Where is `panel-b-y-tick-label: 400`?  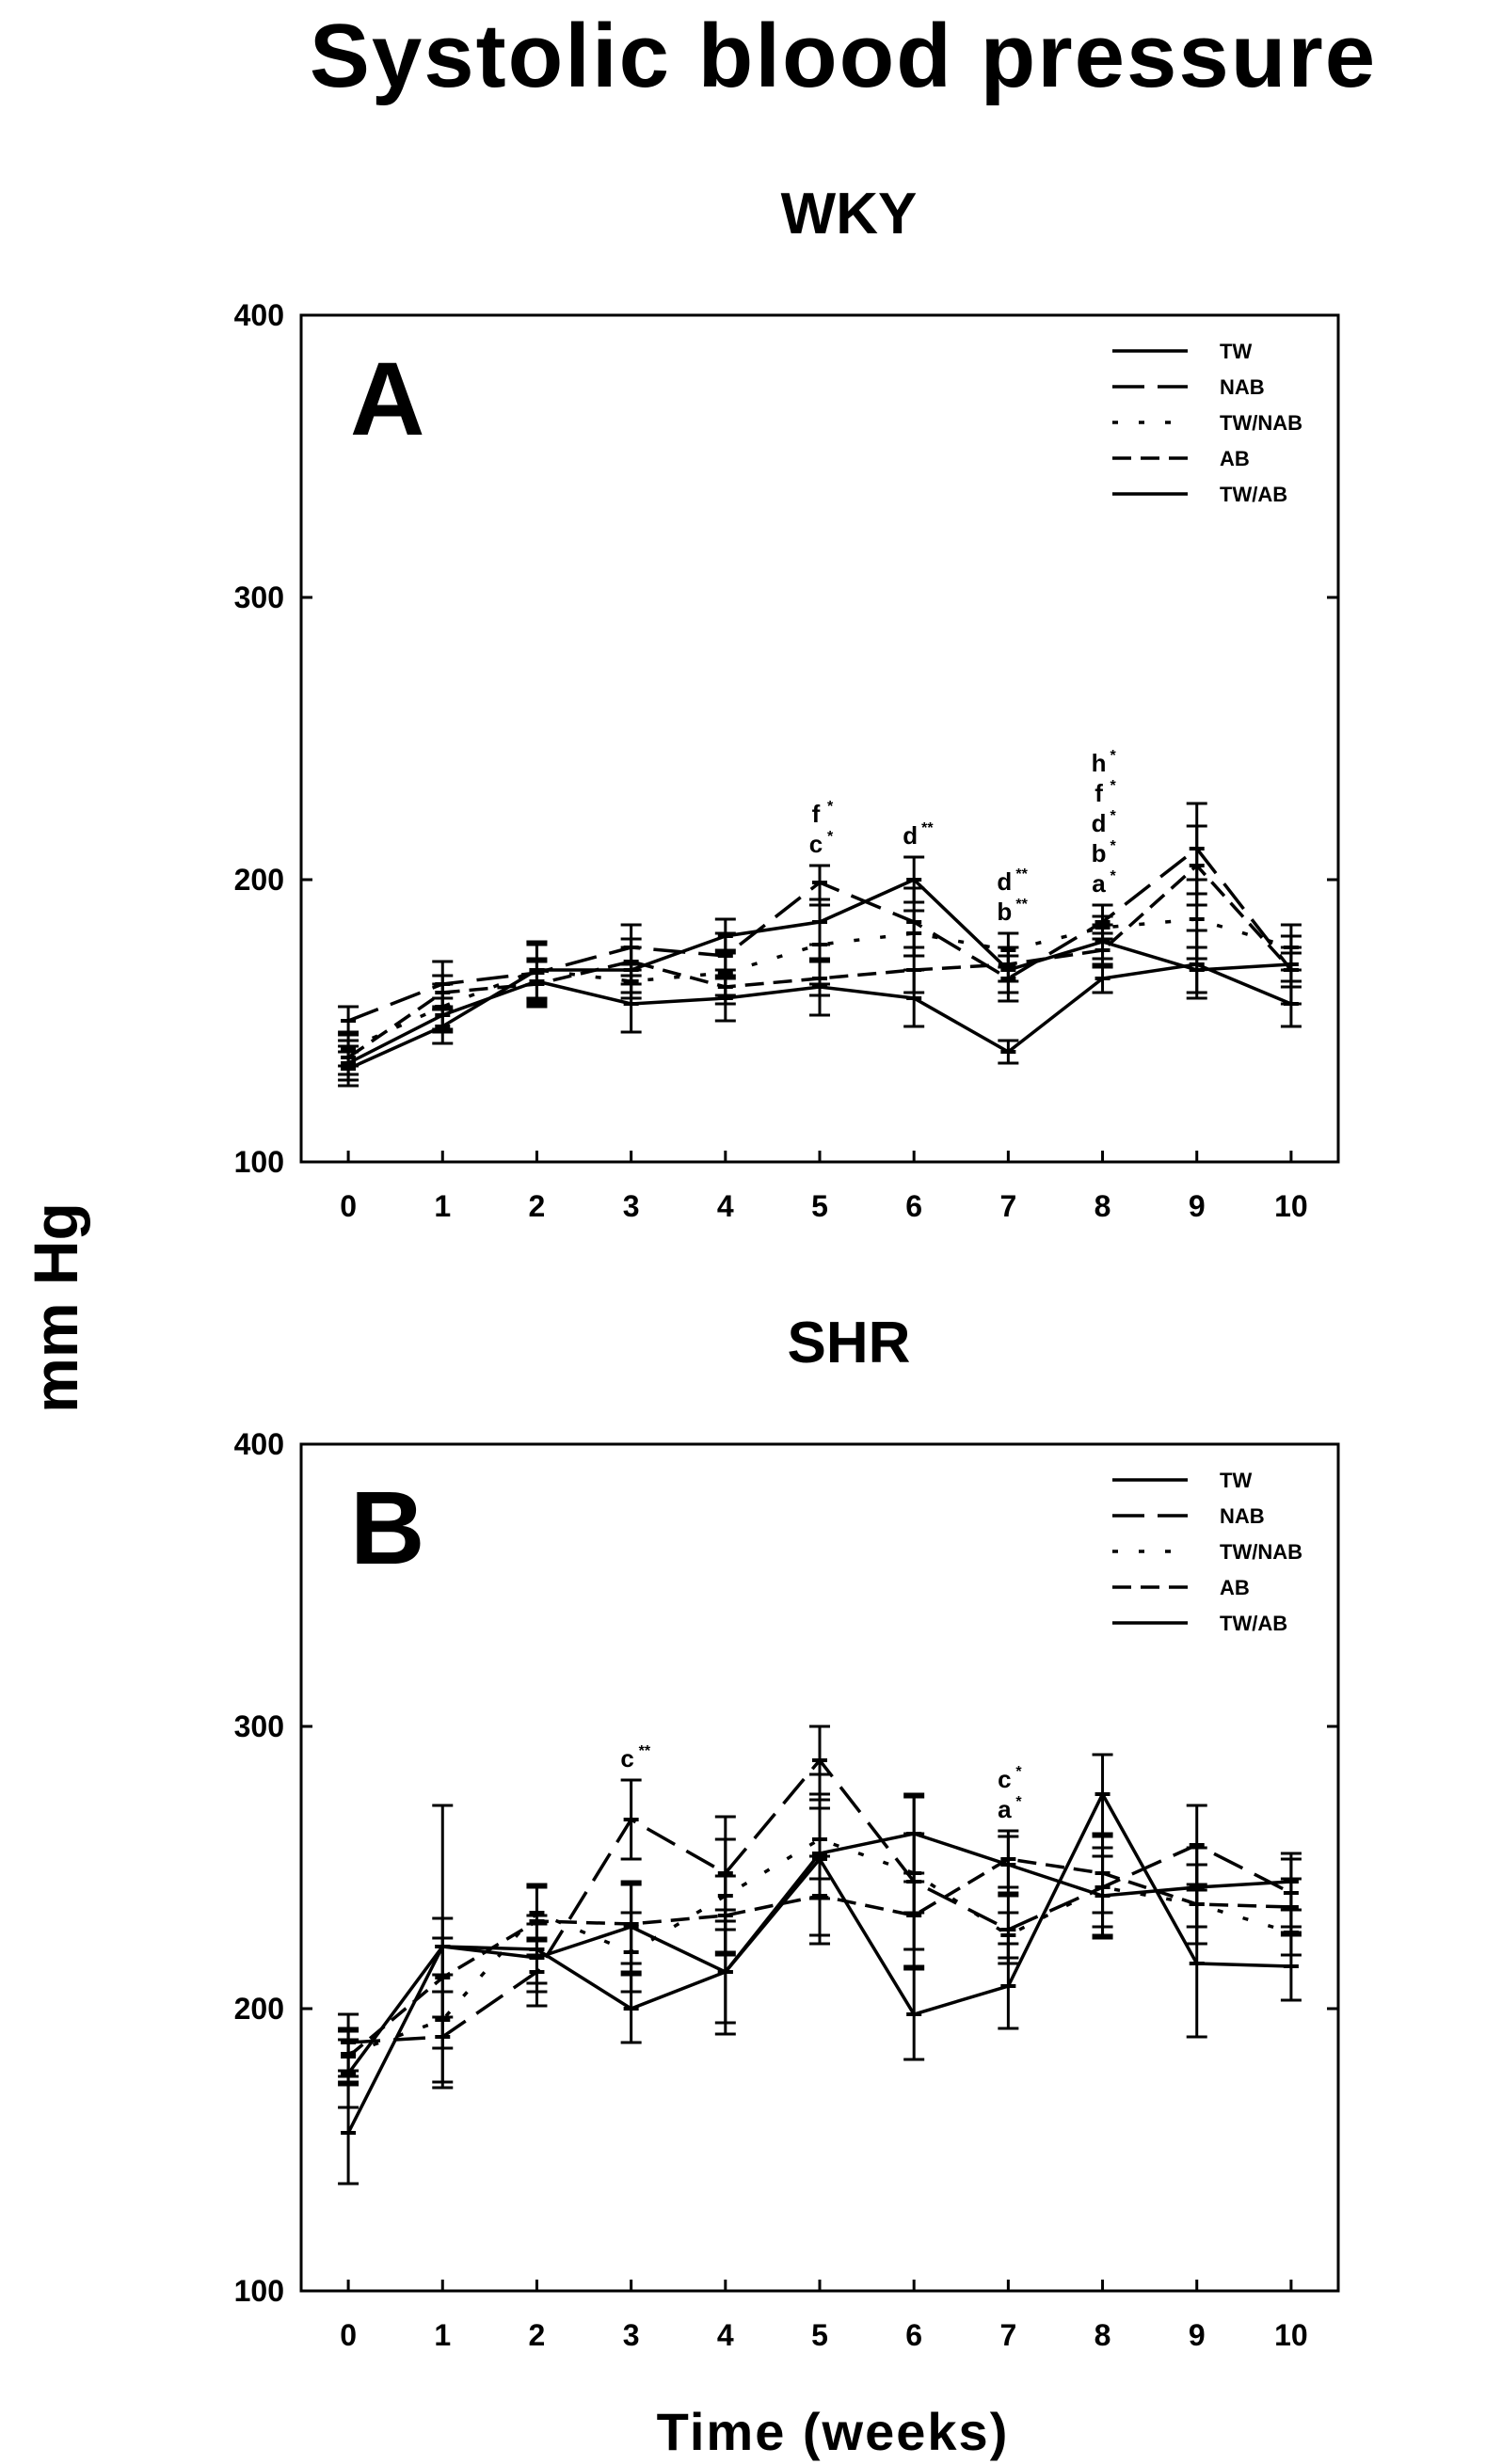 panel-b-y-tick-label: 400 is located at coordinates (259, 1444).